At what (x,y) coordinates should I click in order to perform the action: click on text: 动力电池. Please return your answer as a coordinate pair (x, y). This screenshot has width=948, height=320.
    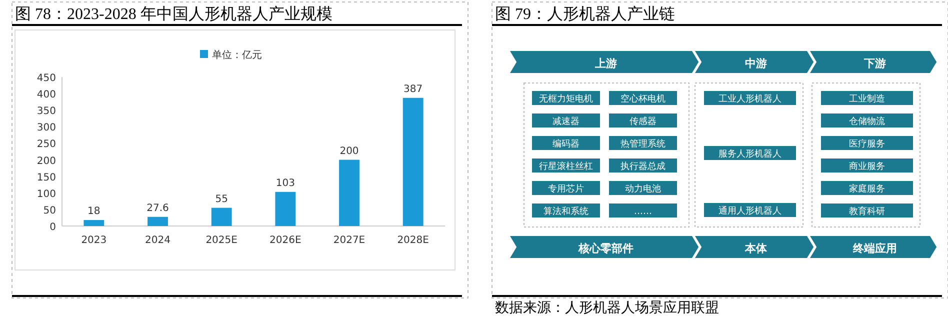
    Looking at the image, I should click on (643, 189).